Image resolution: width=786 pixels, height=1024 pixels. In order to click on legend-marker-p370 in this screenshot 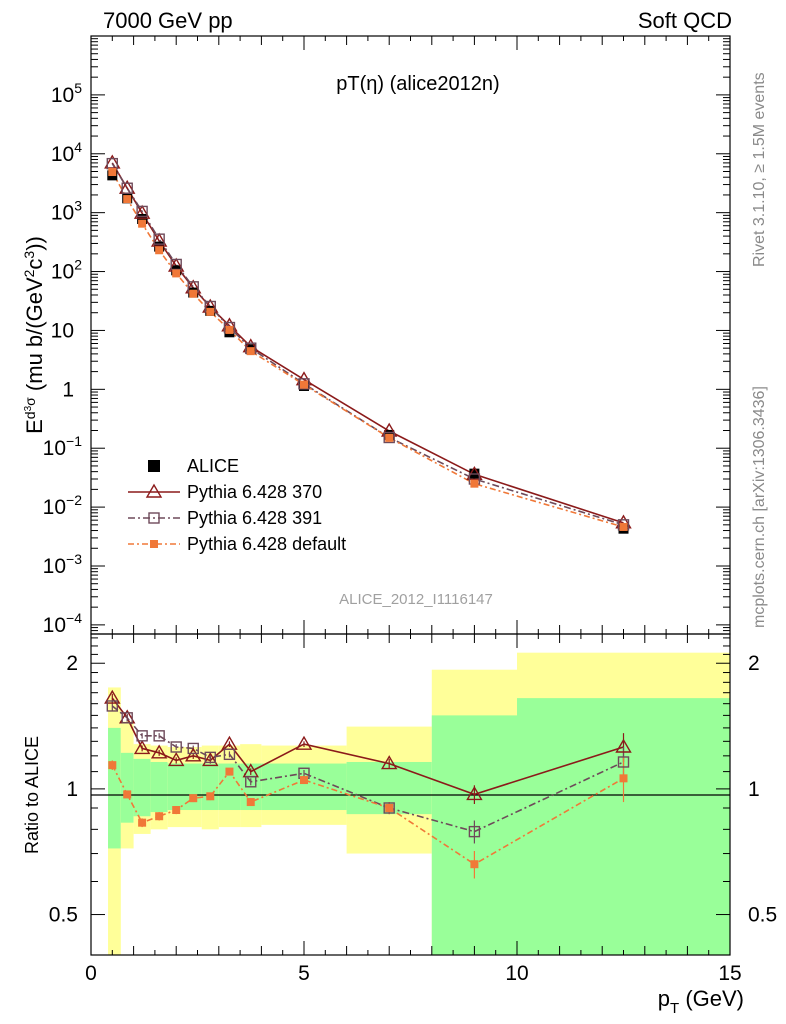, I will do `click(154, 490)`.